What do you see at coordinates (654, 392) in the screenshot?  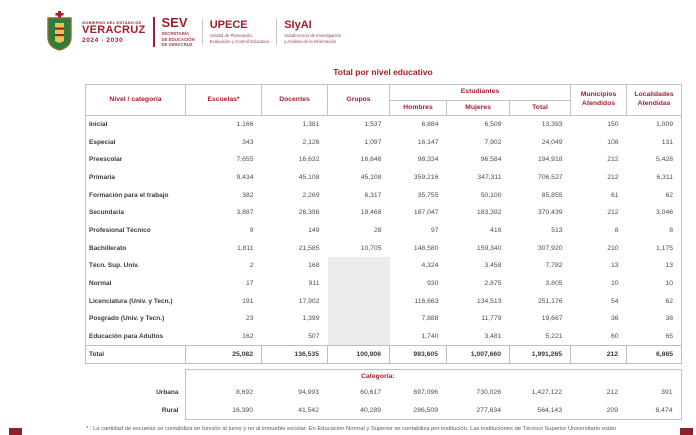 I see `cell-localidades: 391` at bounding box center [654, 392].